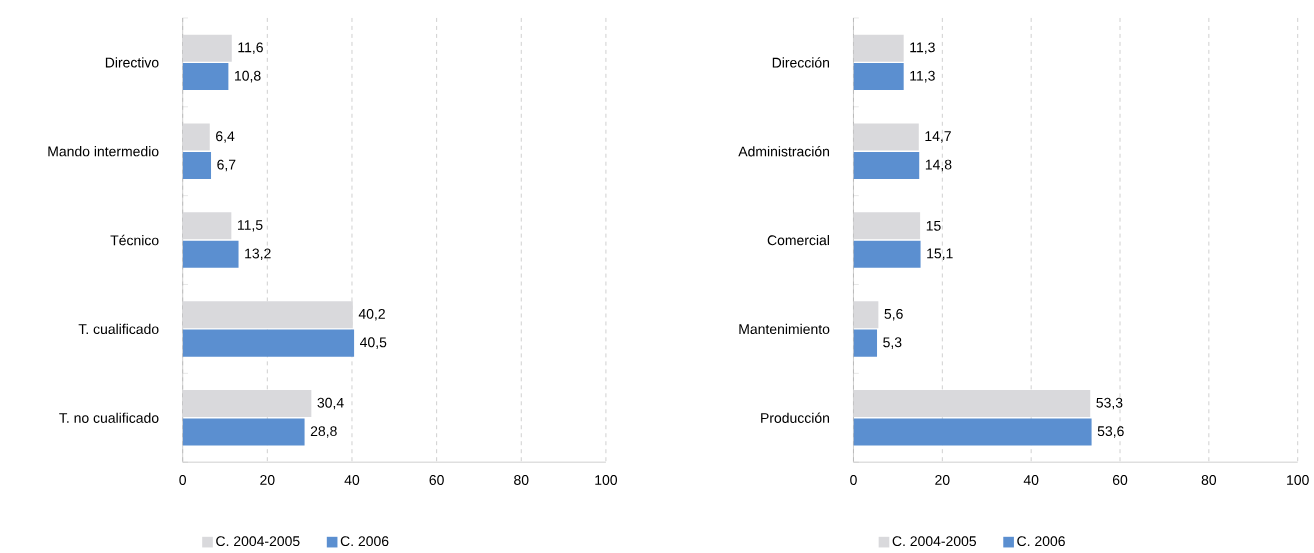 This screenshot has height=553, width=1314. Describe the element at coordinates (250, 225) in the screenshot. I see `data-label: 11,5` at that location.